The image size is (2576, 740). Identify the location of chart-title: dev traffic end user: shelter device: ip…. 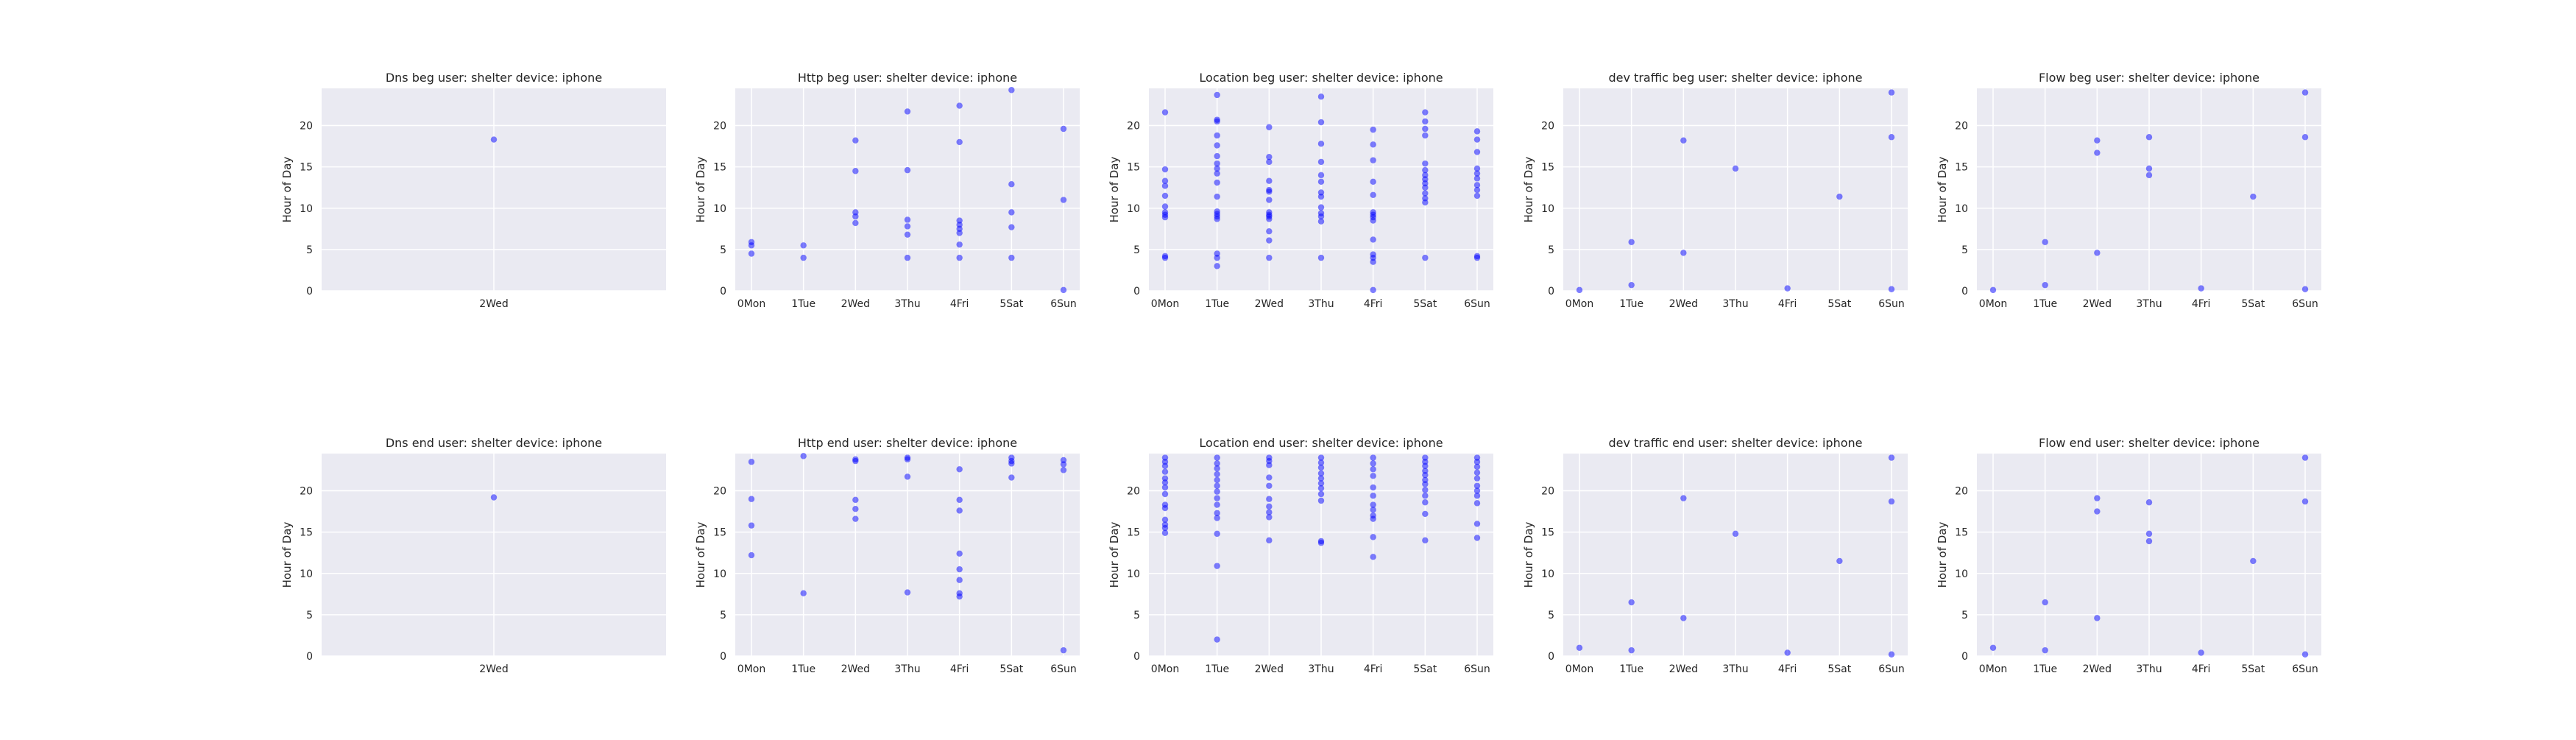
(1736, 443).